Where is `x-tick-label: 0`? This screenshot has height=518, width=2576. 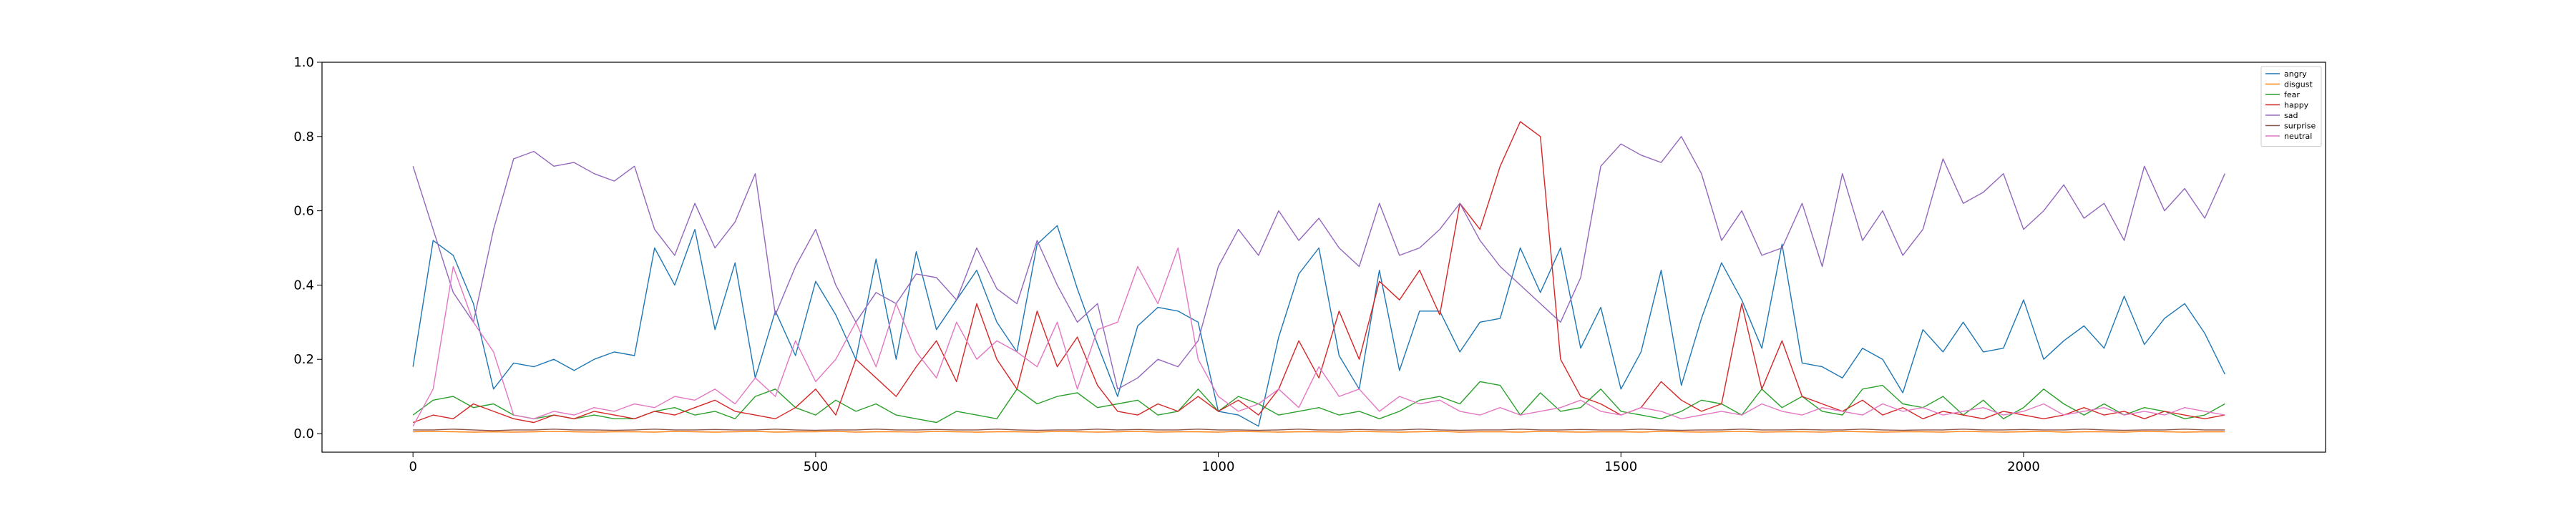
x-tick-label: 0 is located at coordinates (412, 467).